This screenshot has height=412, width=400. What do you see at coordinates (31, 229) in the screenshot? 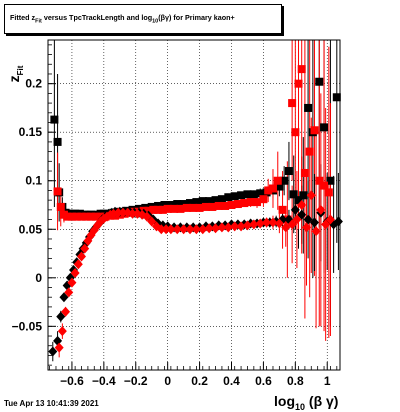
I see `y-tick-label: 0.05` at bounding box center [31, 229].